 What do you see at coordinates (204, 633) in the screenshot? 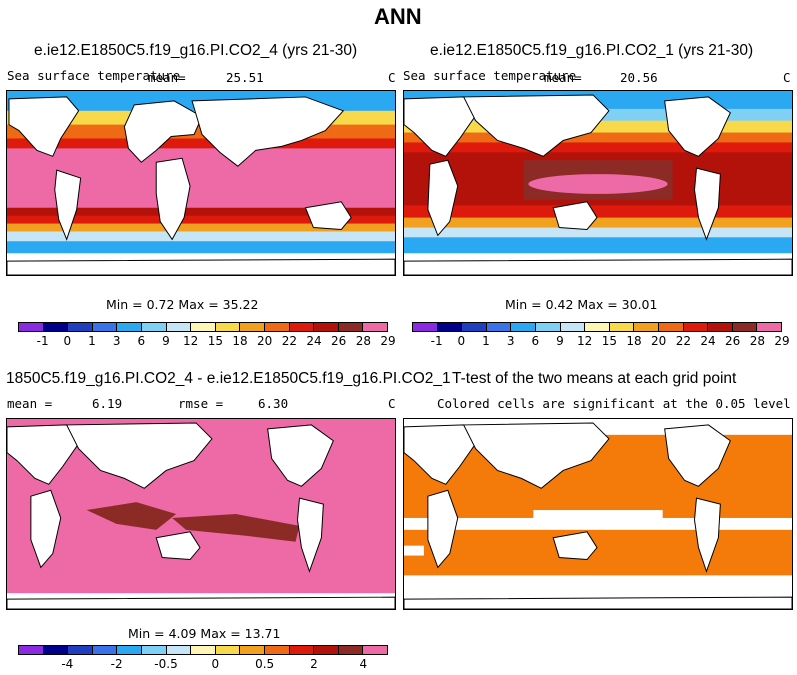
I see `panel3-stats: Min = 4.09 Max = 13.71` at bounding box center [204, 633].